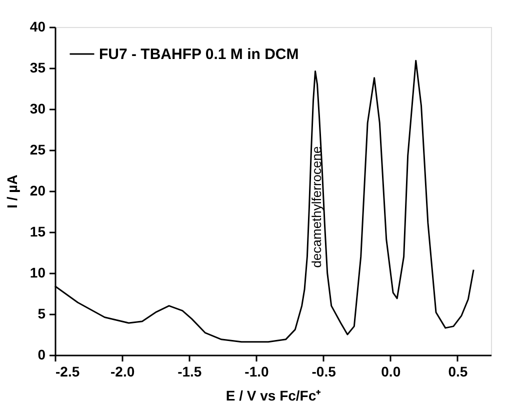 Image resolution: width=524 pixels, height=413 pixels. I want to click on x-tick-label: 0.0, so click(391, 372).